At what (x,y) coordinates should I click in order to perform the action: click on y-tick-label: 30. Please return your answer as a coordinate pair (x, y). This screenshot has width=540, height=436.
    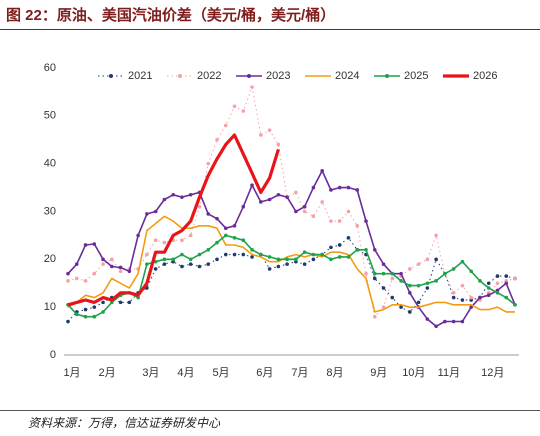
    Looking at the image, I should click on (50, 211).